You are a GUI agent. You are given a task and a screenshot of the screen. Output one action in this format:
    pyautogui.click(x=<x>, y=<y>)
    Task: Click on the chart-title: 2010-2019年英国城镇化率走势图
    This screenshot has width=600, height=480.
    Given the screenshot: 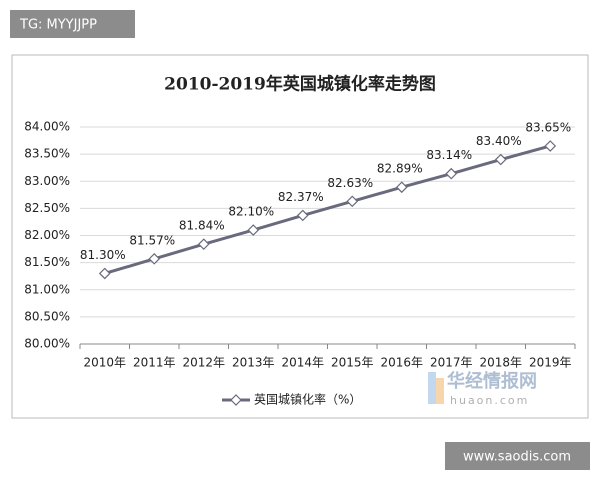 What is the action you would take?
    pyautogui.click(x=300, y=84)
    